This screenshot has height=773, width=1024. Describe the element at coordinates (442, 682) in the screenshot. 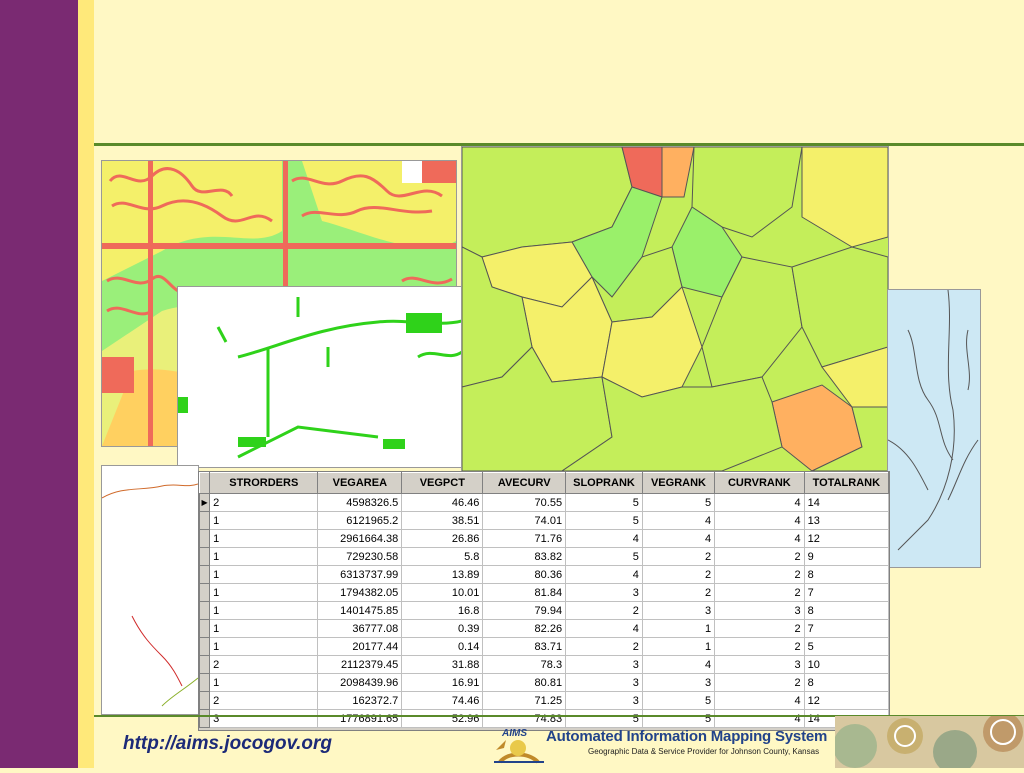

I see `table-cell: 16.91` at that location.